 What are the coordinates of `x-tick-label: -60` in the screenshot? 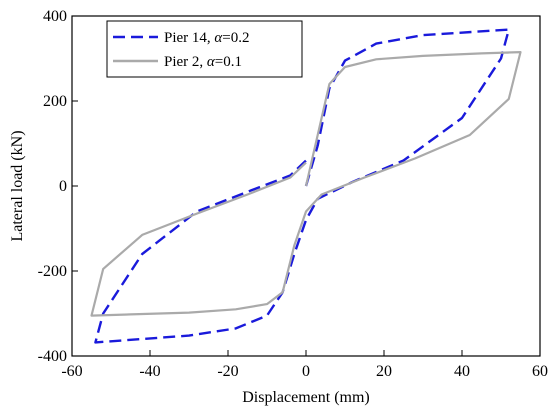 It's located at (71, 371).